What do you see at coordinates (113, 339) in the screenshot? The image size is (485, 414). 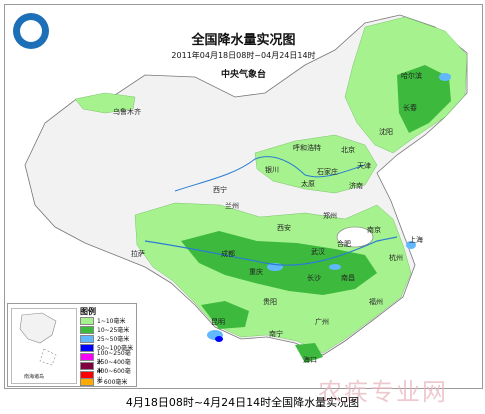 I see `legend-label: 25~50毫米` at bounding box center [113, 339].